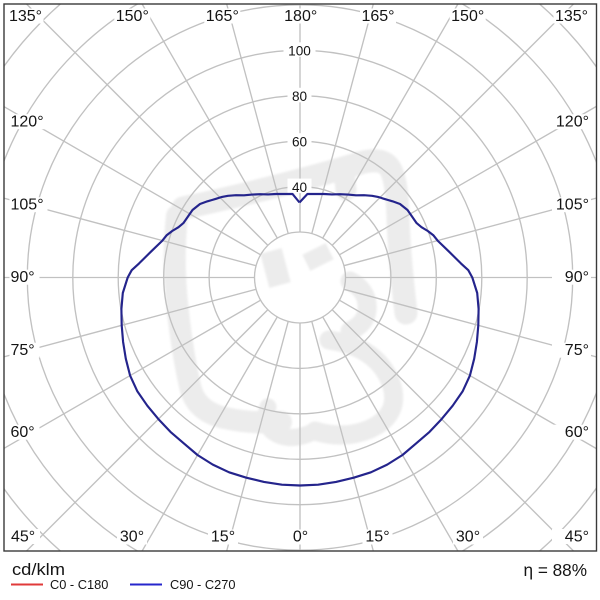 The width and height of the screenshot is (600, 600). What do you see at coordinates (556, 570) in the screenshot?
I see `svg-text: η = 88%` at bounding box center [556, 570].